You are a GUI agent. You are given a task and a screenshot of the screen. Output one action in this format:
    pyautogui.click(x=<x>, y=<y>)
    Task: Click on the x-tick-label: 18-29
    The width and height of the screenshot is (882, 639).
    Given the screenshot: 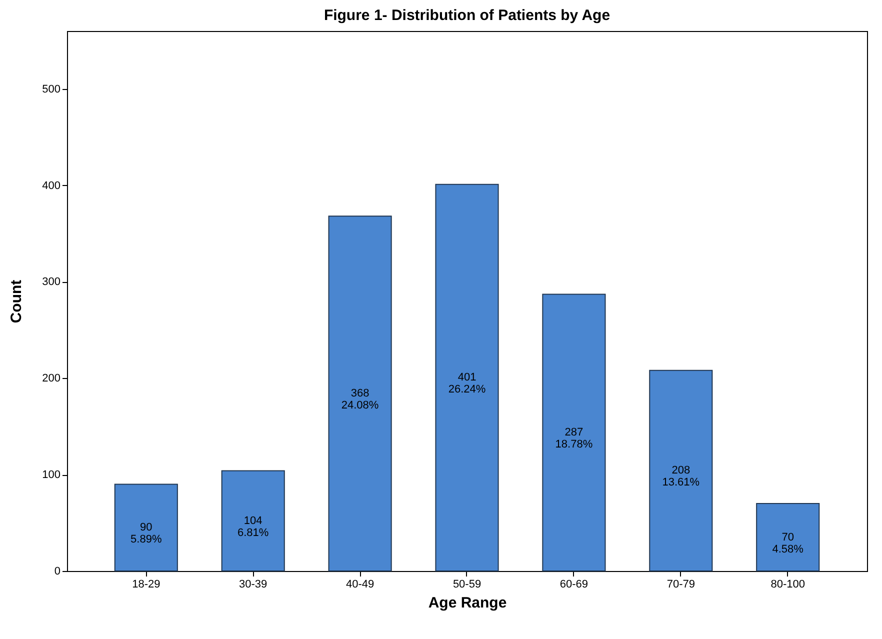 What is the action you would take?
    pyautogui.click(x=146, y=584)
    